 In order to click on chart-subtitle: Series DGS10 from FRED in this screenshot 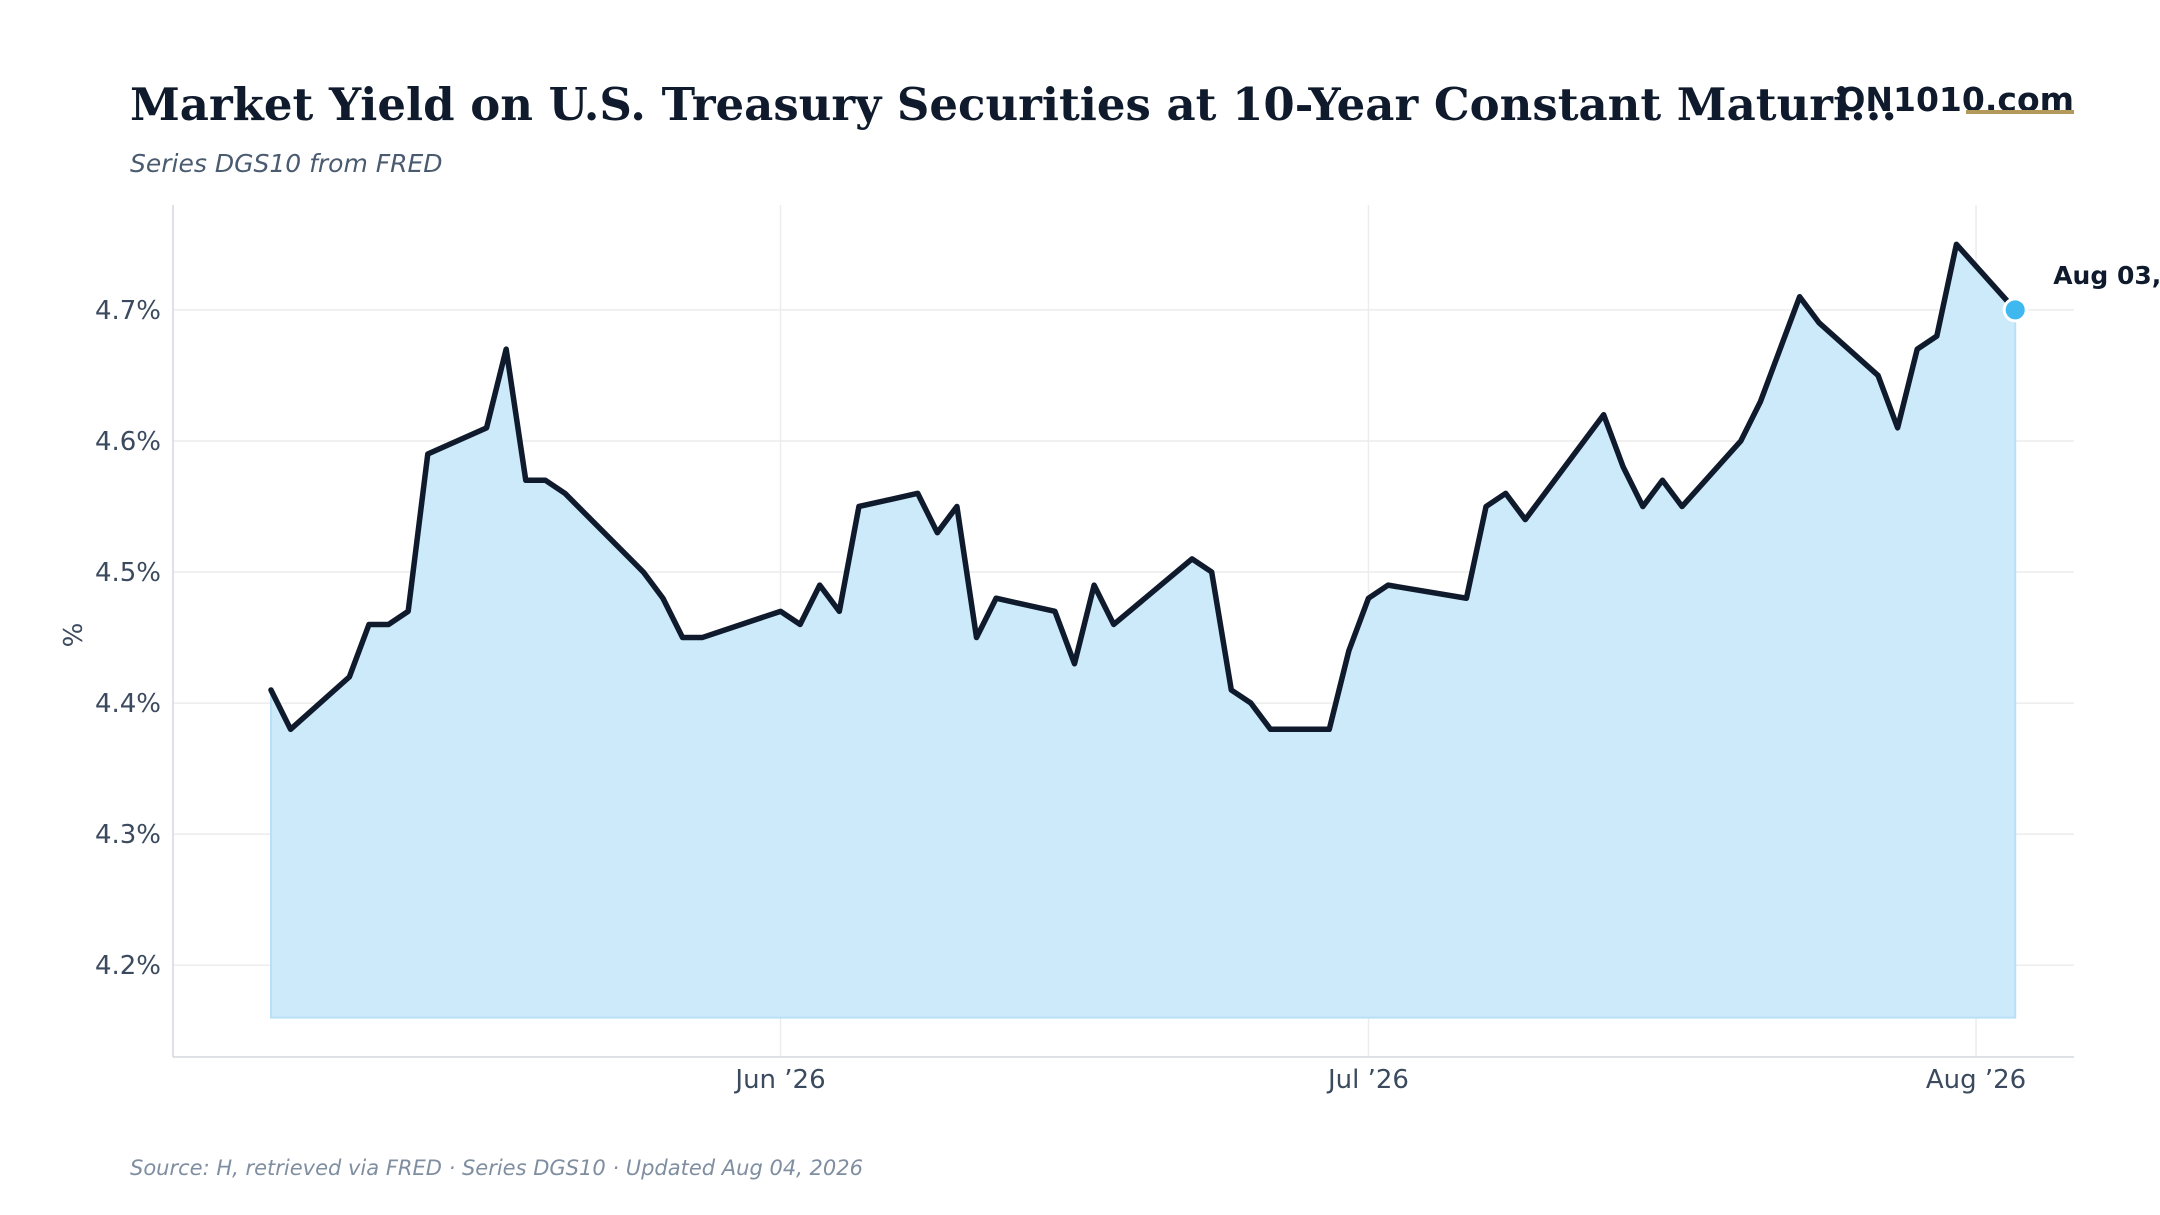, I will do `click(286, 163)`.